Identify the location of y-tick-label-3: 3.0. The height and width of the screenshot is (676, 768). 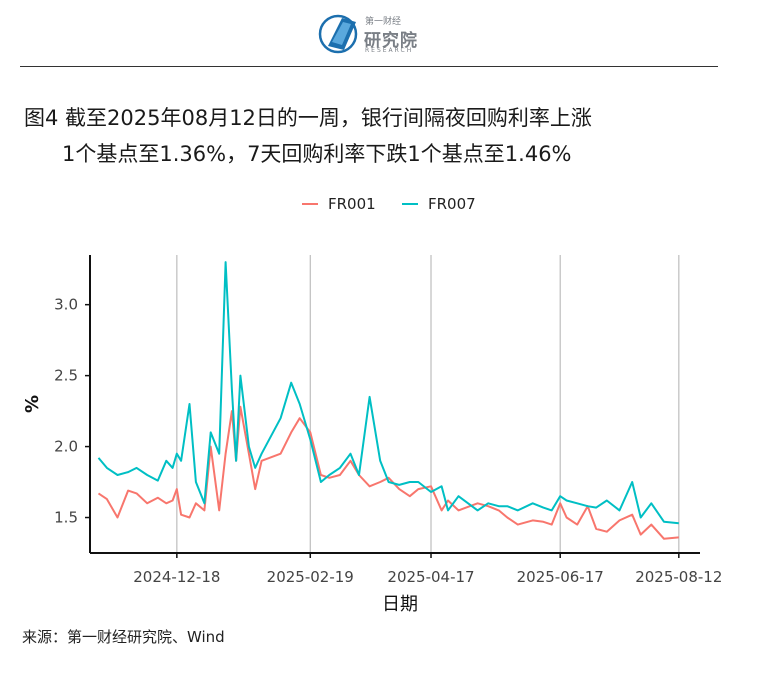
(66, 305).